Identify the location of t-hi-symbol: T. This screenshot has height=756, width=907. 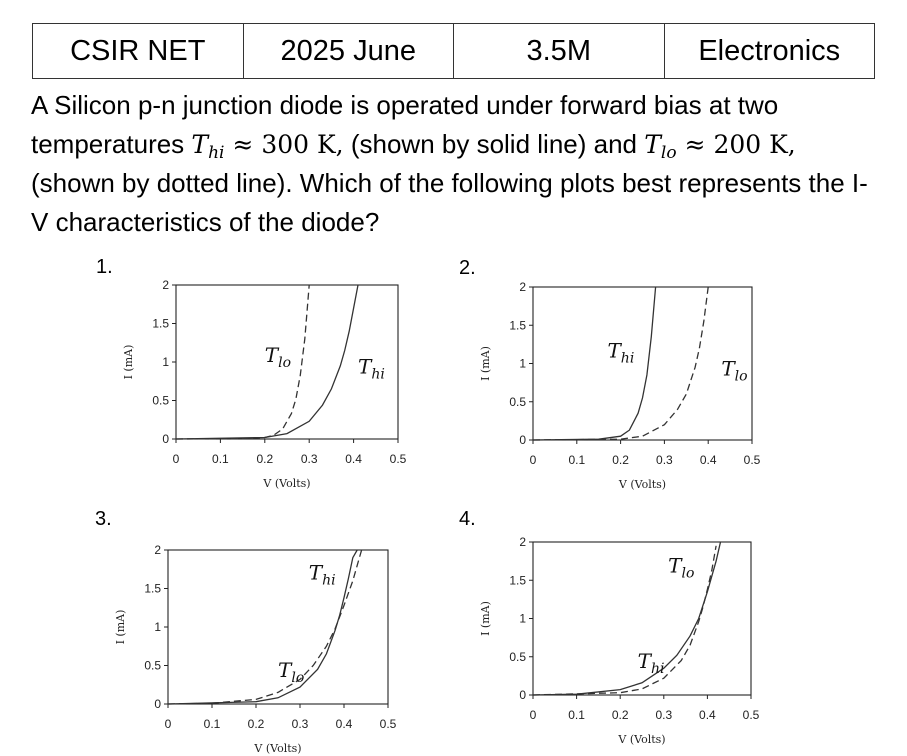
(200, 144).